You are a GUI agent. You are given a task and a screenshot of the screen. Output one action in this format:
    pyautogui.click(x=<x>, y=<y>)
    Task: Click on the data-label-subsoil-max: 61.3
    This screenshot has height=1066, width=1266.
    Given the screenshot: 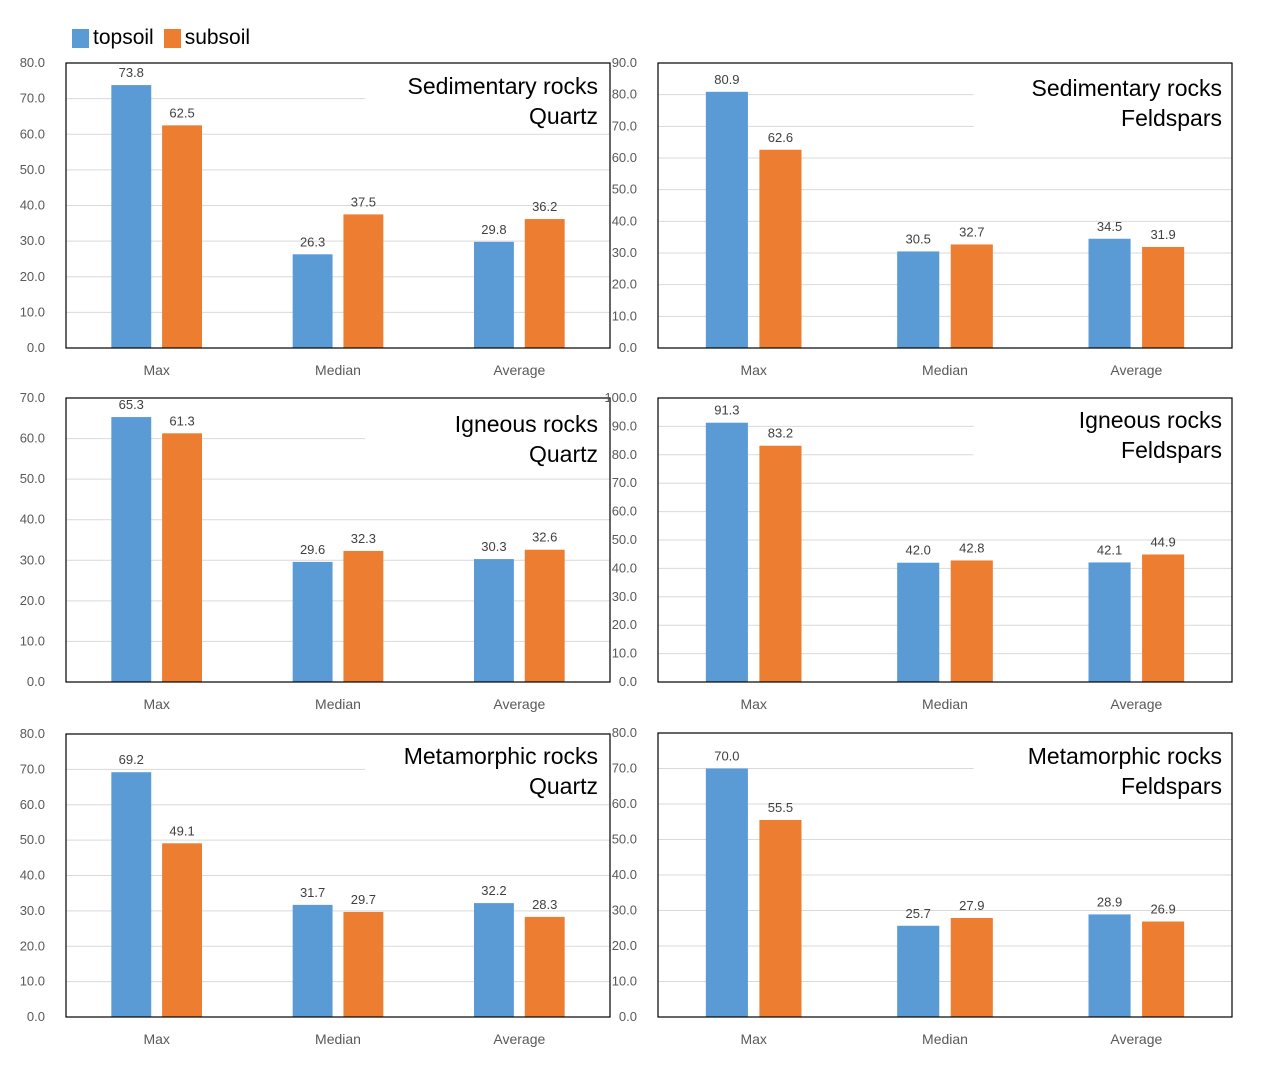 What is the action you would take?
    pyautogui.click(x=181, y=420)
    